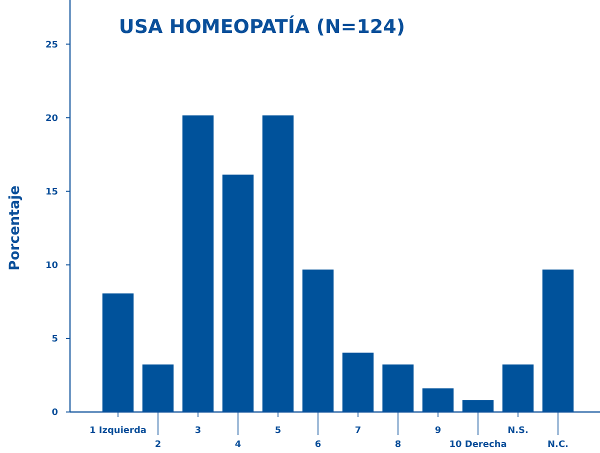 The height and width of the screenshot is (453, 600). Describe the element at coordinates (558, 445) in the screenshot. I see `x-tick-label: N.C.` at that location.